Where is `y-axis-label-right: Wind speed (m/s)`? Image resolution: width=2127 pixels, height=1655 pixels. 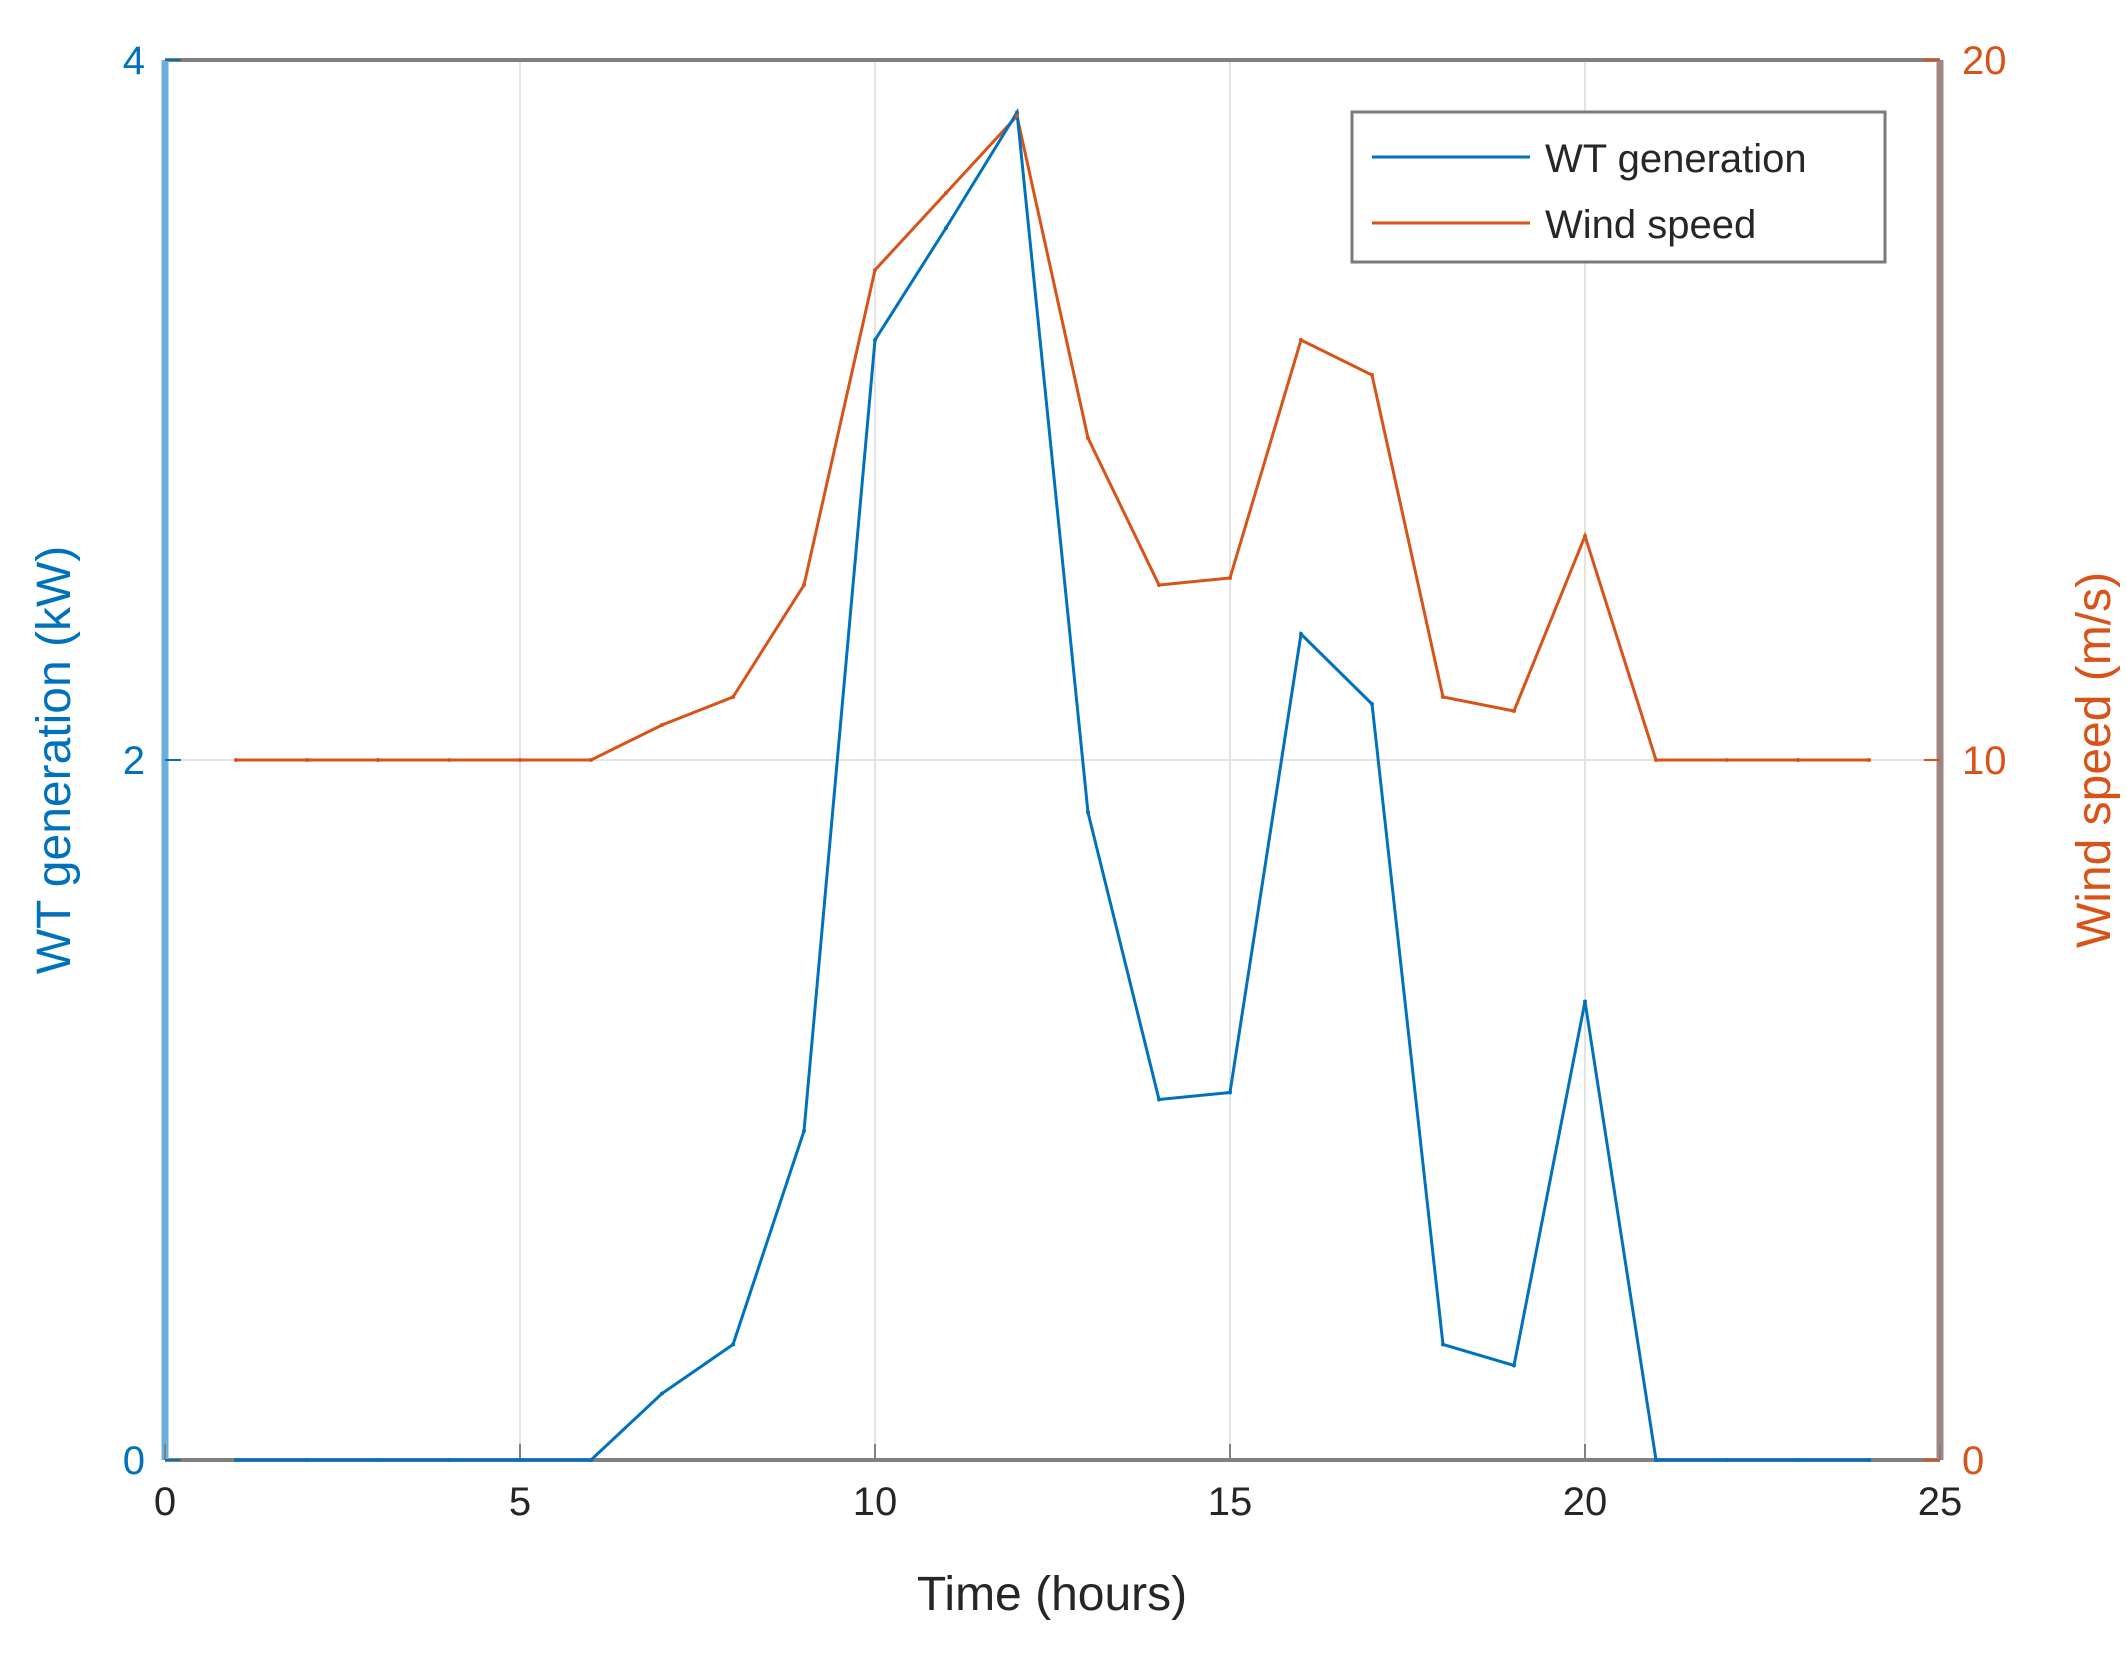 y-axis-label-right: Wind speed (m/s) is located at coordinates (2094, 760).